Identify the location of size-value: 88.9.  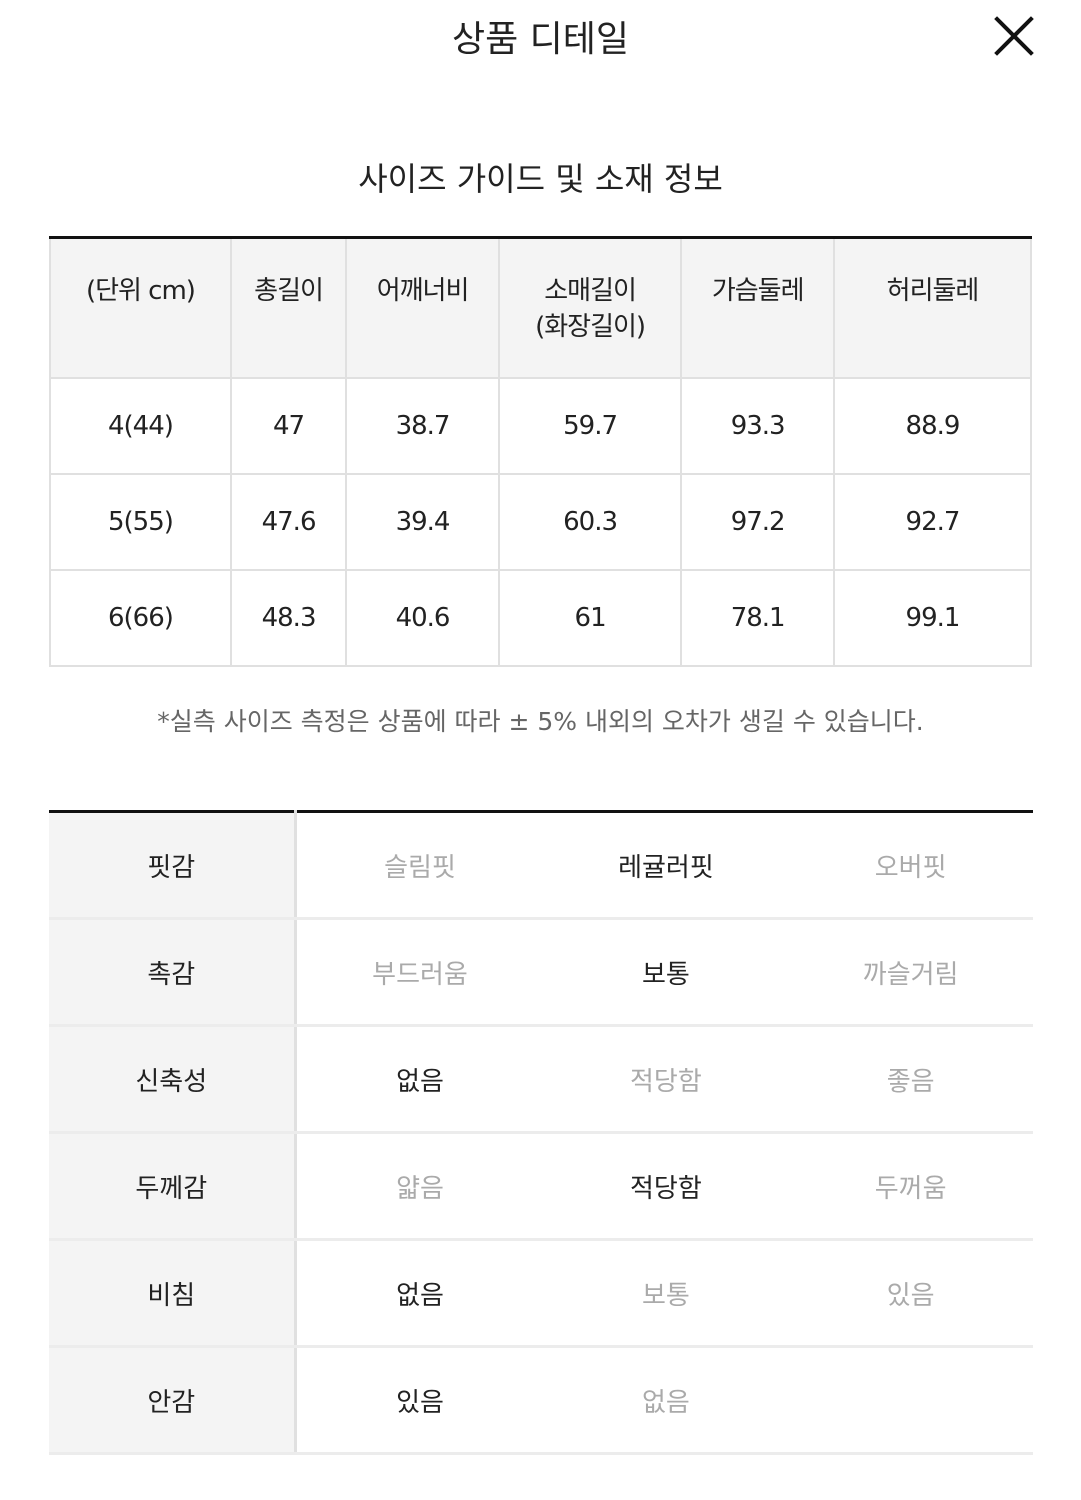
(932, 425).